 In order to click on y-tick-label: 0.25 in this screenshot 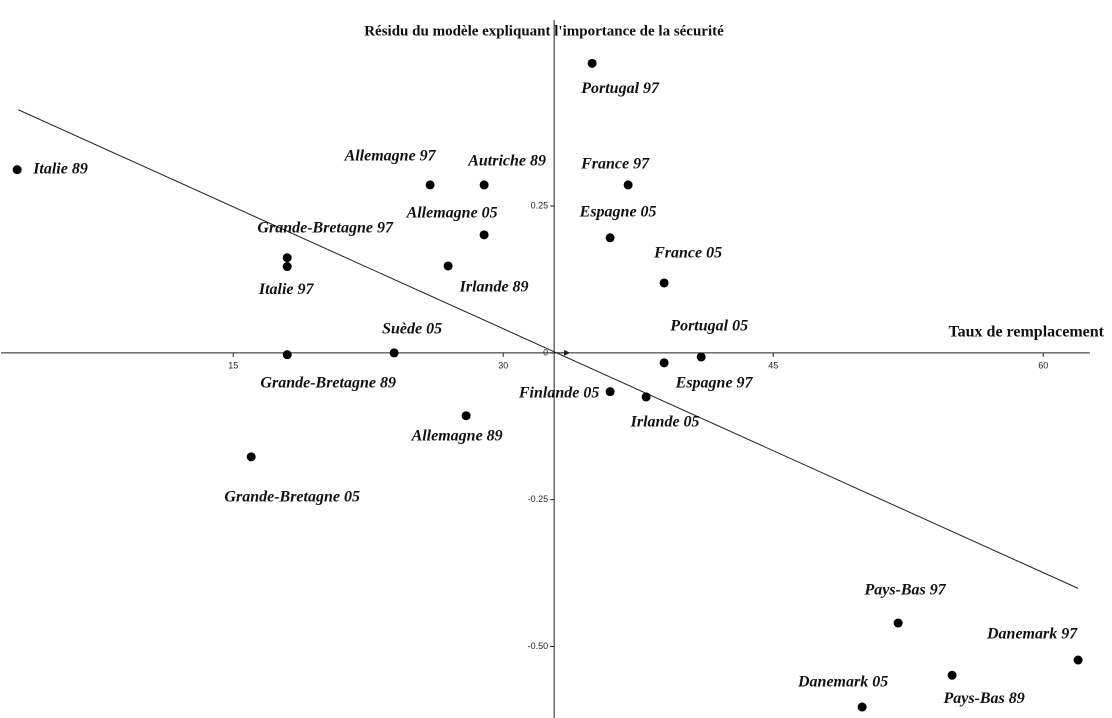, I will do `click(540, 205)`.